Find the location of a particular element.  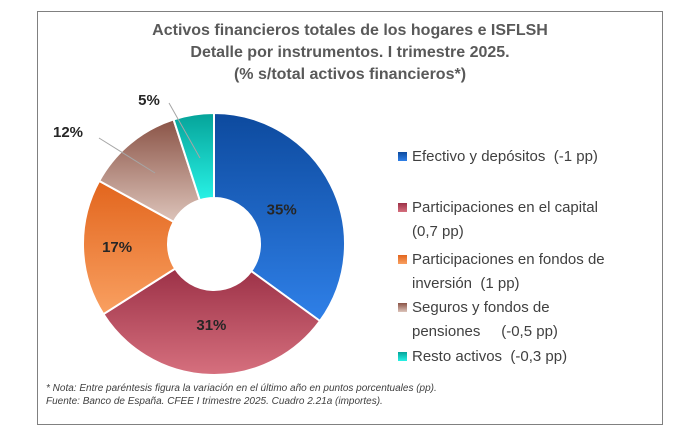

legend-label-5: Resto activos (-0,3 pp) is located at coordinates (490, 356).